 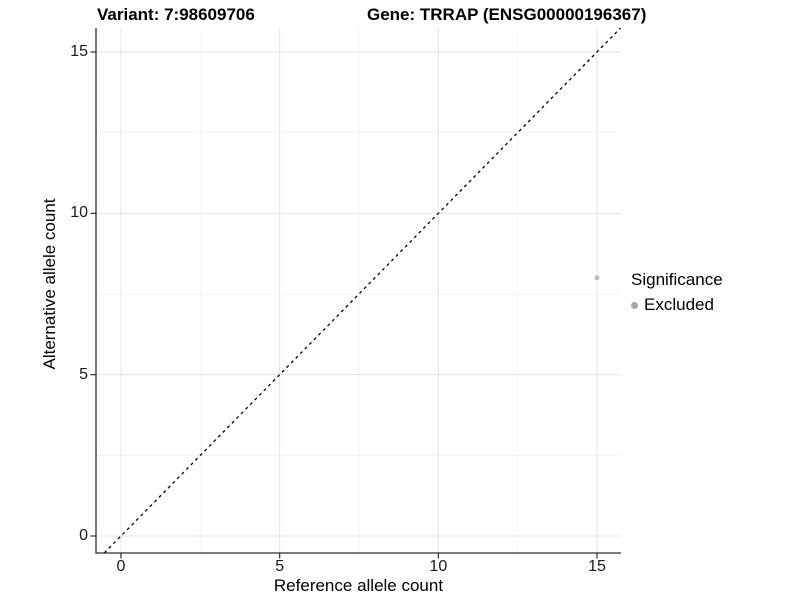 I want to click on legend-item-label: Excluded, so click(x=679, y=304).